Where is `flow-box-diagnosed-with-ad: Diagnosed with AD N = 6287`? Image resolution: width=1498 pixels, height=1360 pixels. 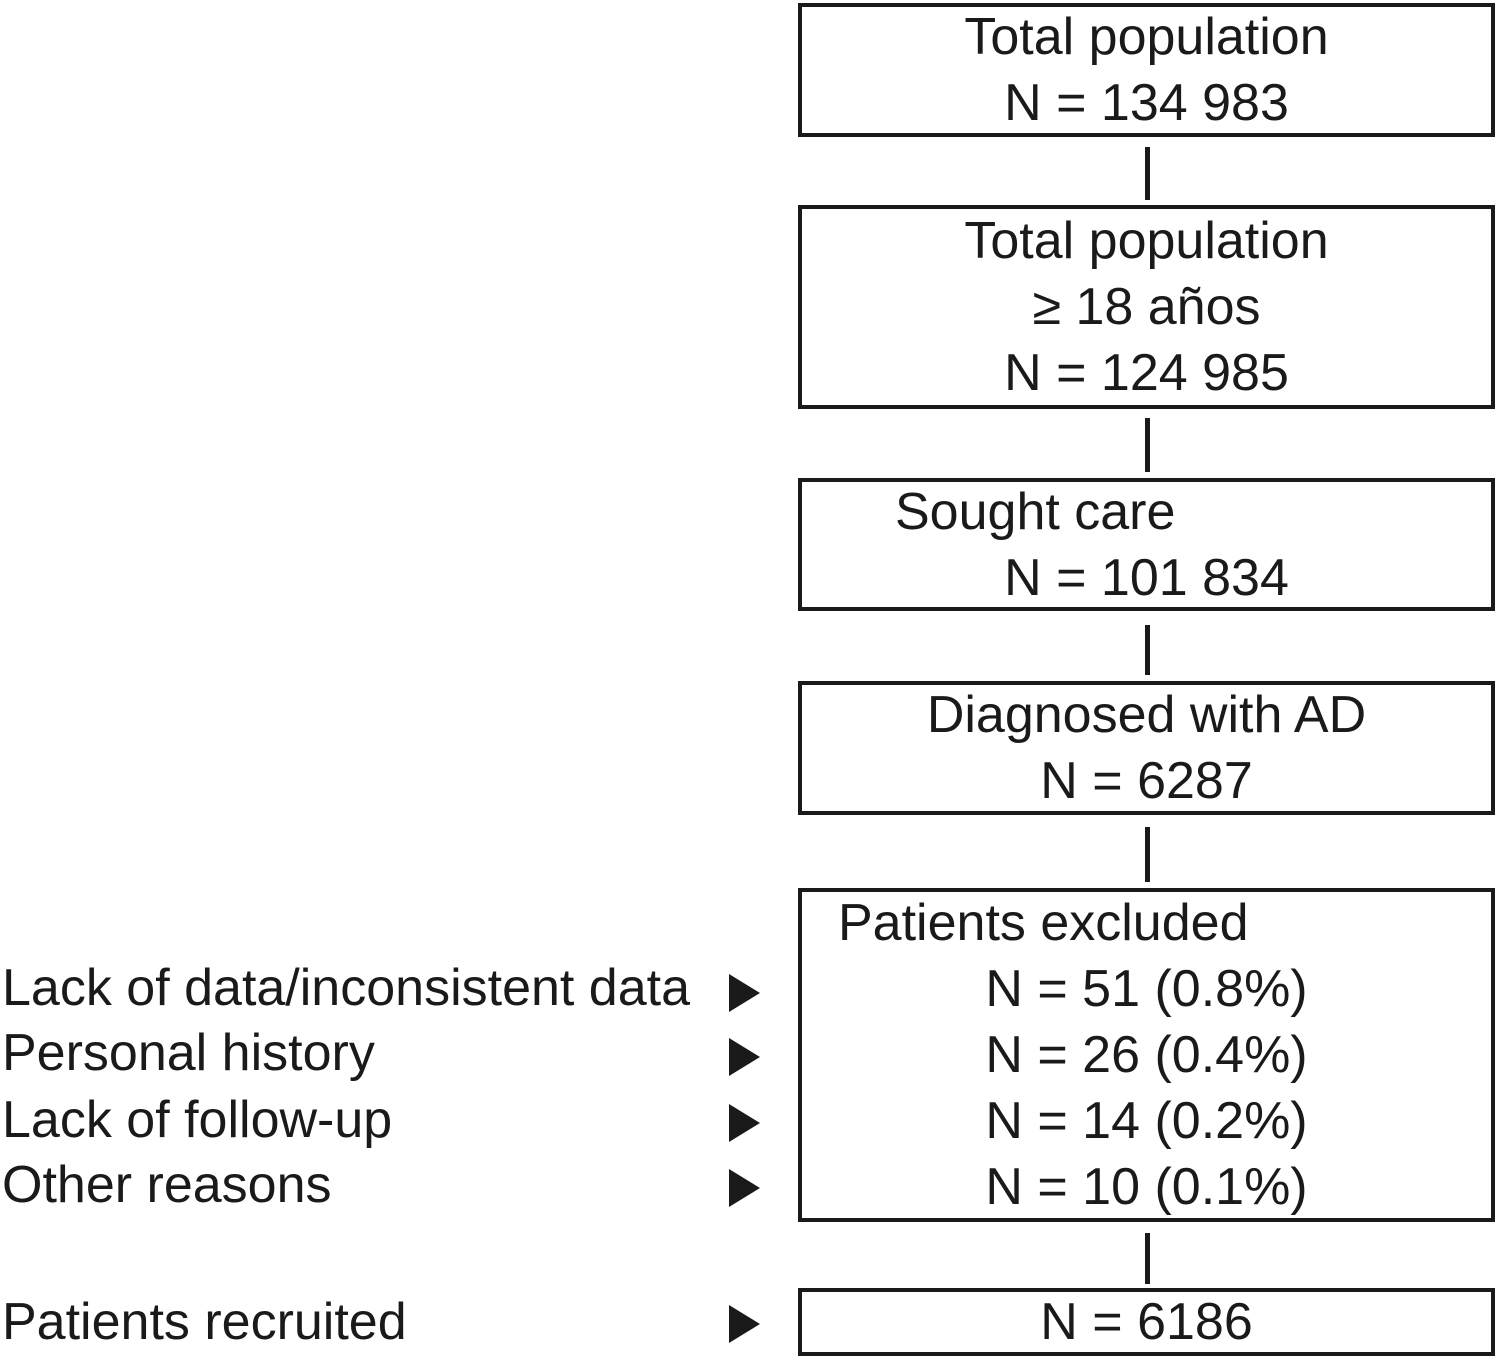
flow-box-diagnosed-with-ad: Diagnosed with AD N = 6287 is located at coordinates (1146, 748).